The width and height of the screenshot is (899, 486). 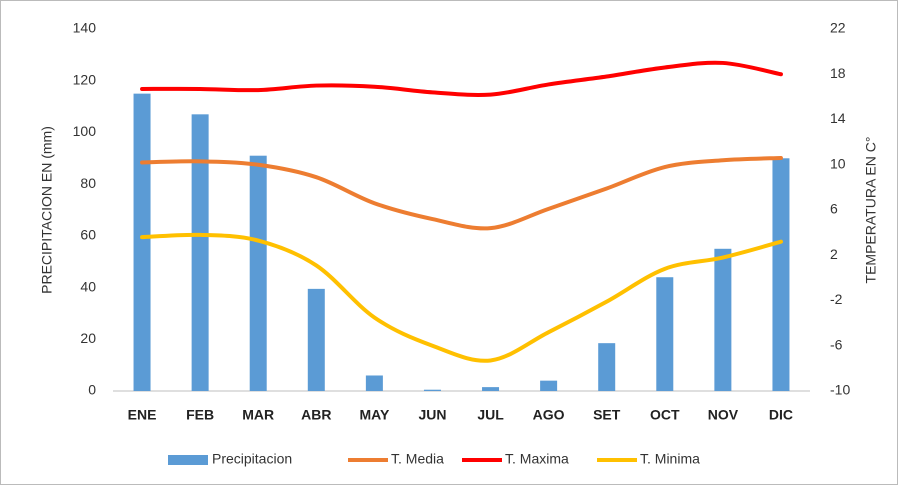 I want to click on y-tick-label: 80, so click(x=88, y=183).